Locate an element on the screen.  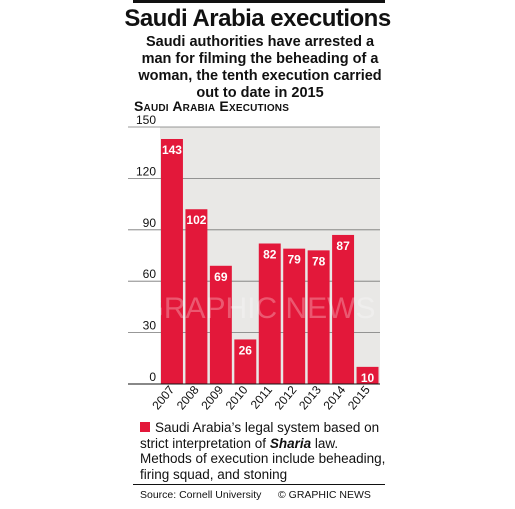
bottom-rule is located at coordinates (259, 484).